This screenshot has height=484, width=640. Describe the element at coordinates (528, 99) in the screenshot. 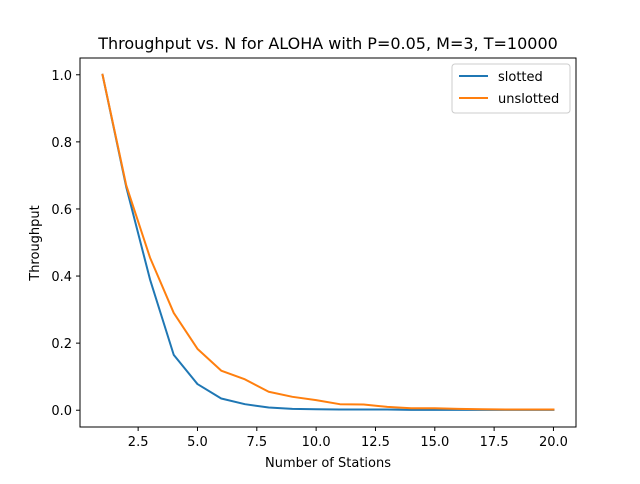

I see `legend-label-unslotted: unslotted` at that location.